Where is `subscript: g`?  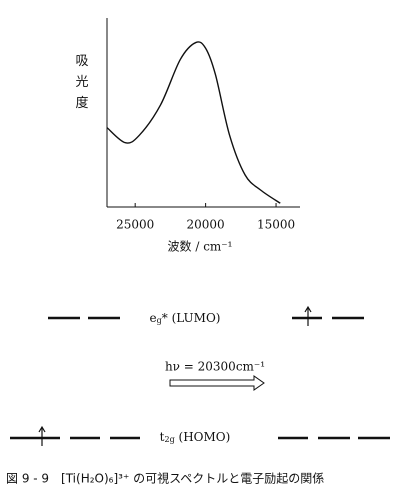 subscript: g is located at coordinates (159, 320).